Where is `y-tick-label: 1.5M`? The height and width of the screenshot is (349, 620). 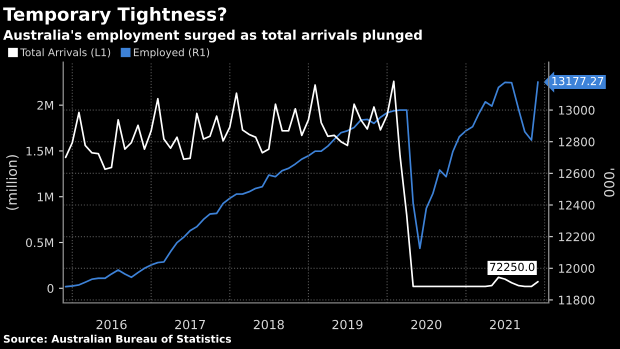
y-tick-label: 1.5M is located at coordinates (40, 151).